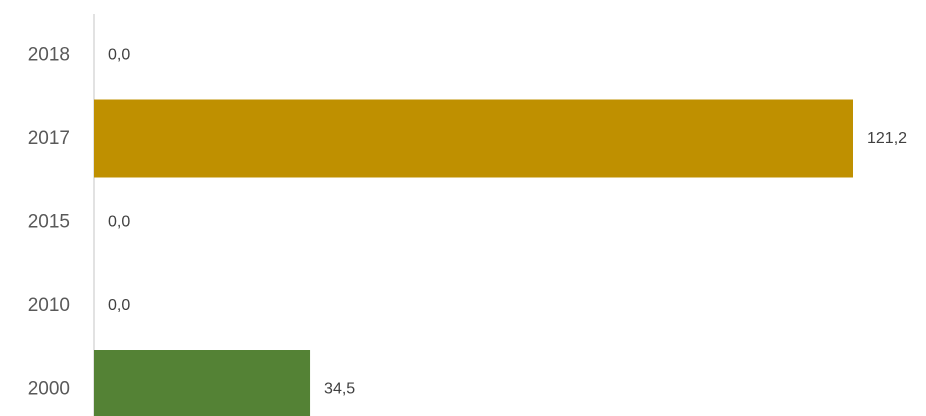  I want to click on value-label-2015: 0,0, so click(119, 222).